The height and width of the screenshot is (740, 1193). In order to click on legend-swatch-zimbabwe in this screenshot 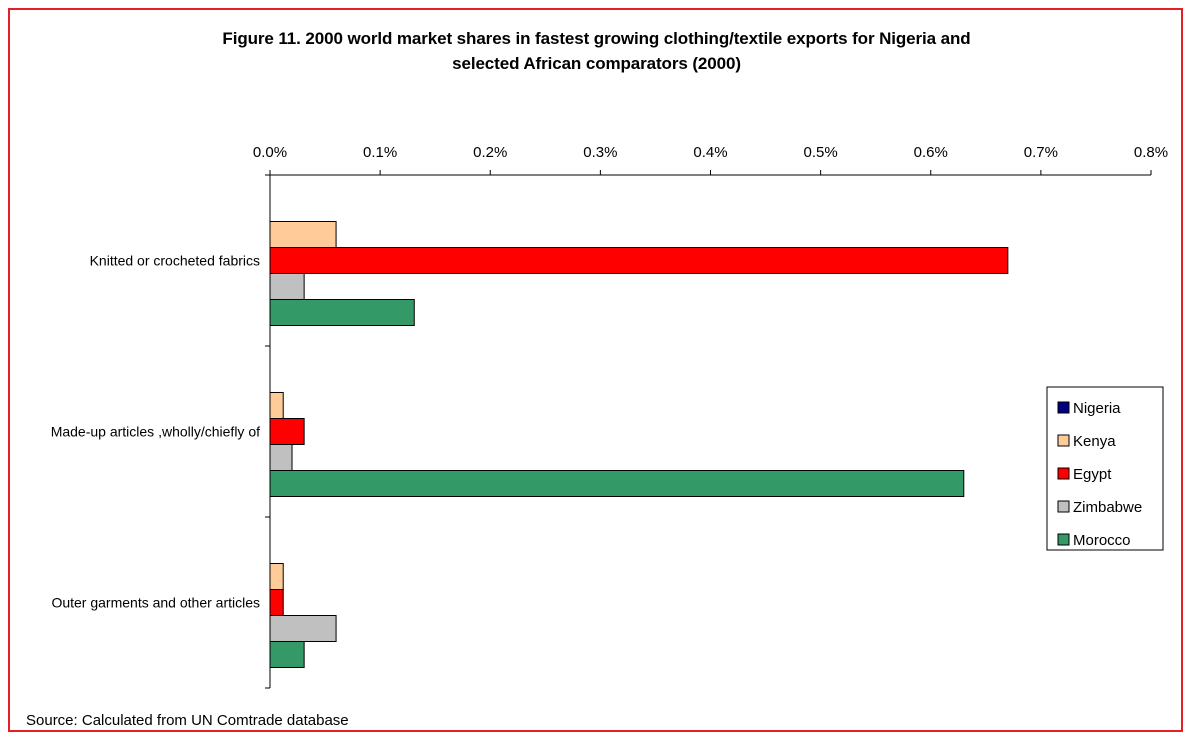, I will do `click(1063, 506)`.